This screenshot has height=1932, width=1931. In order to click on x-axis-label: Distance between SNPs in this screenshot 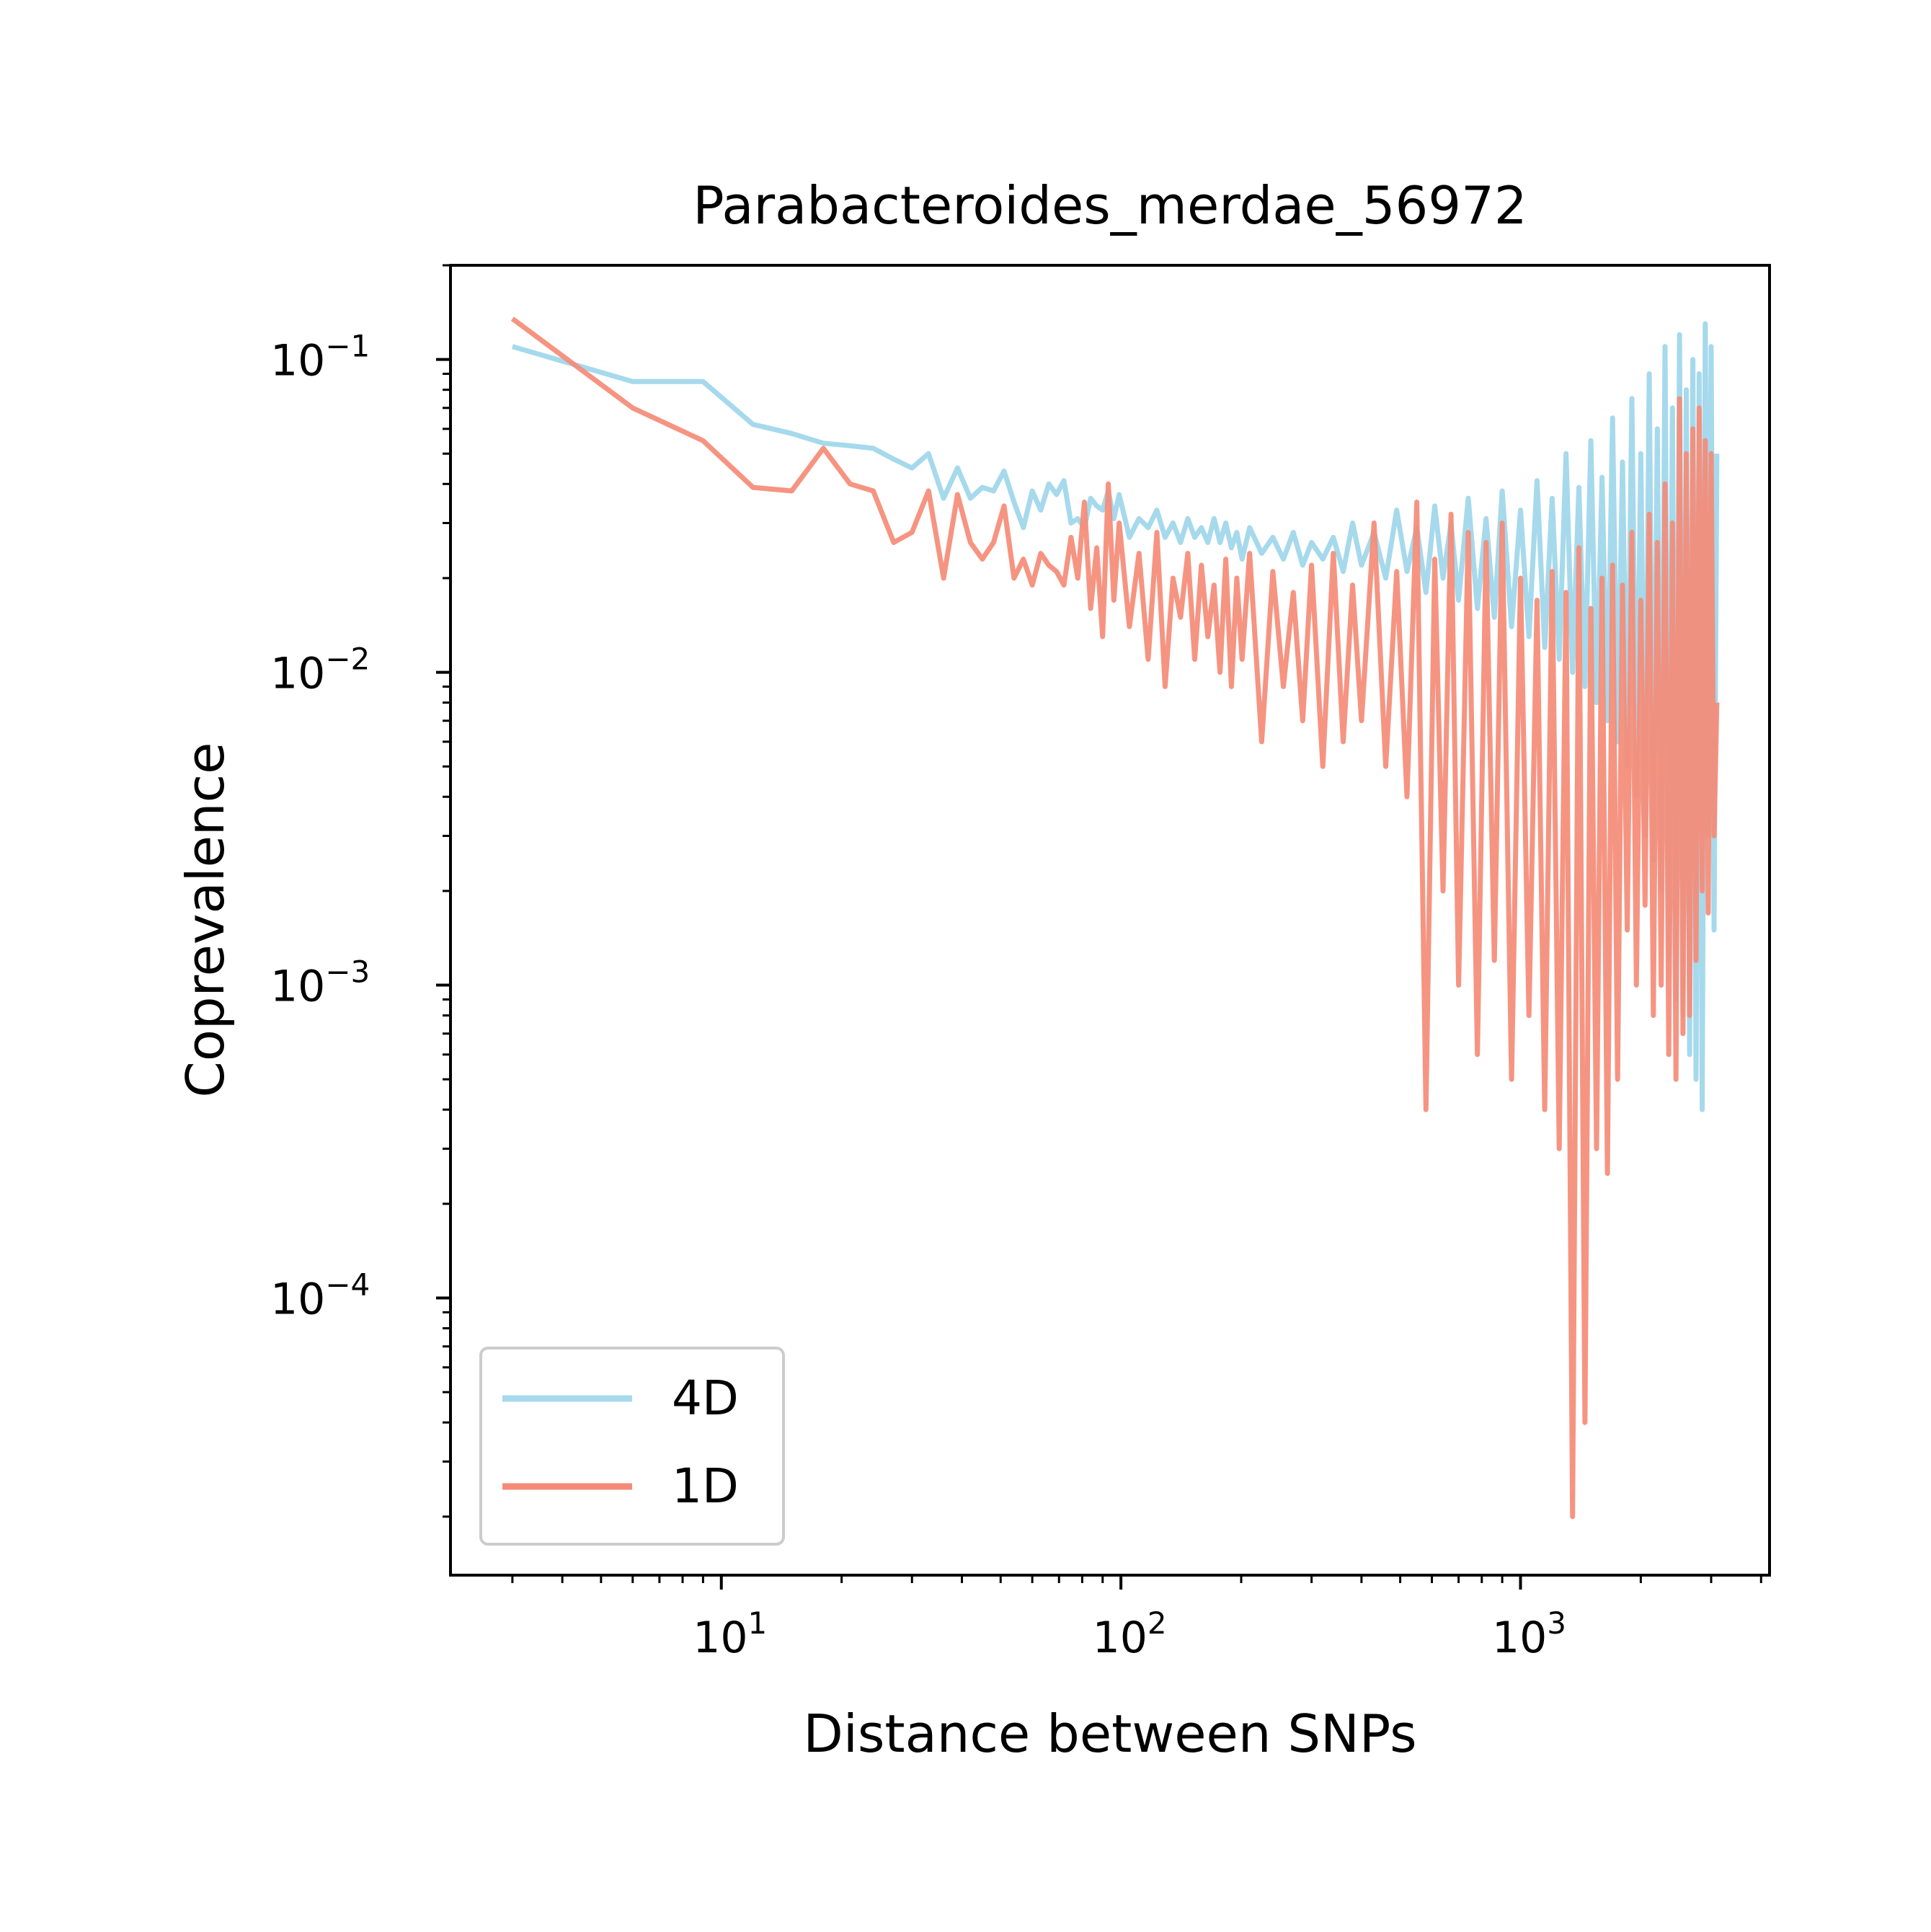, I will do `click(1109, 1733)`.